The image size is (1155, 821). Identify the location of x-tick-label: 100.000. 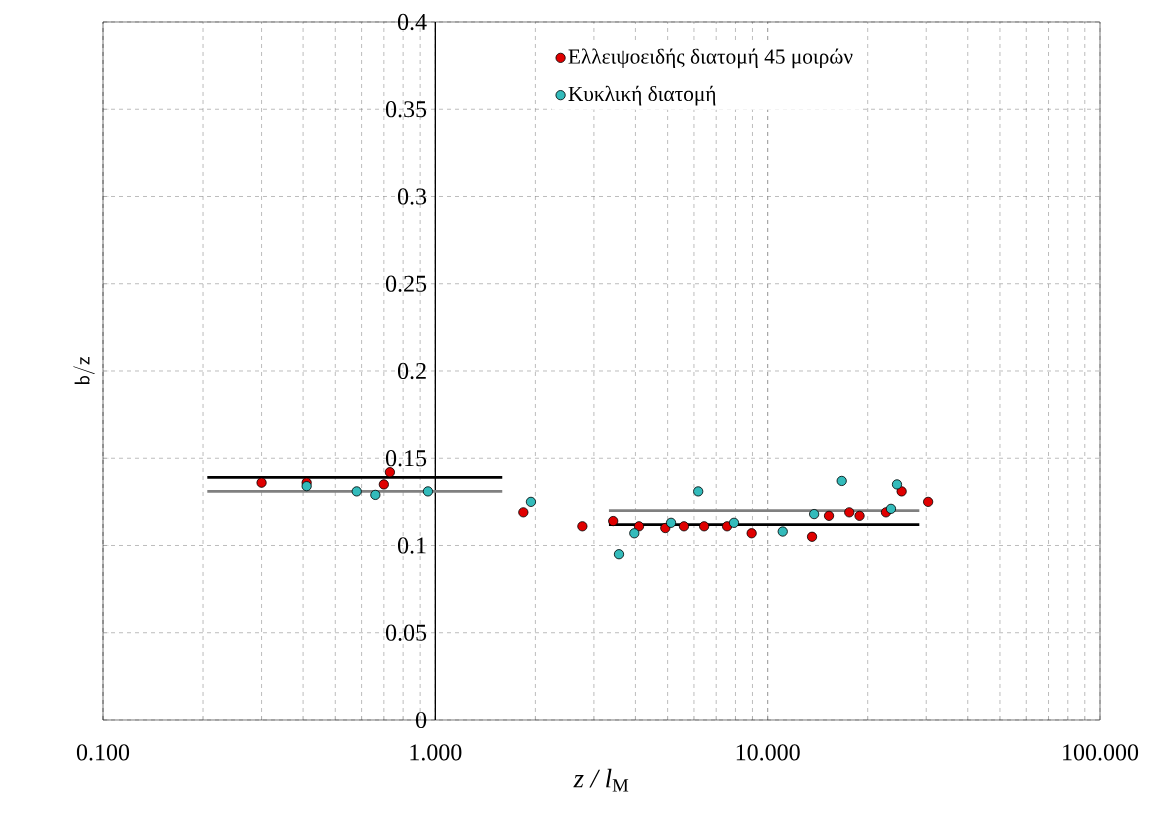
(1101, 752).